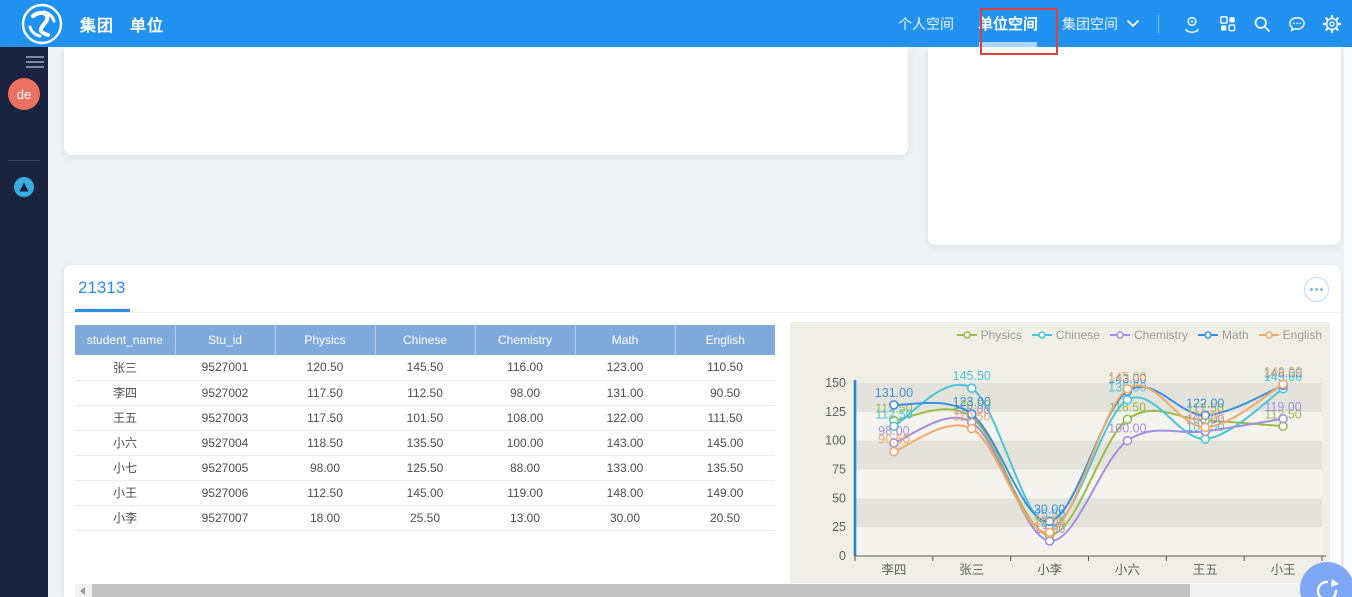  Describe the element at coordinates (839, 527) in the screenshot. I see `svg-text: 25` at that location.